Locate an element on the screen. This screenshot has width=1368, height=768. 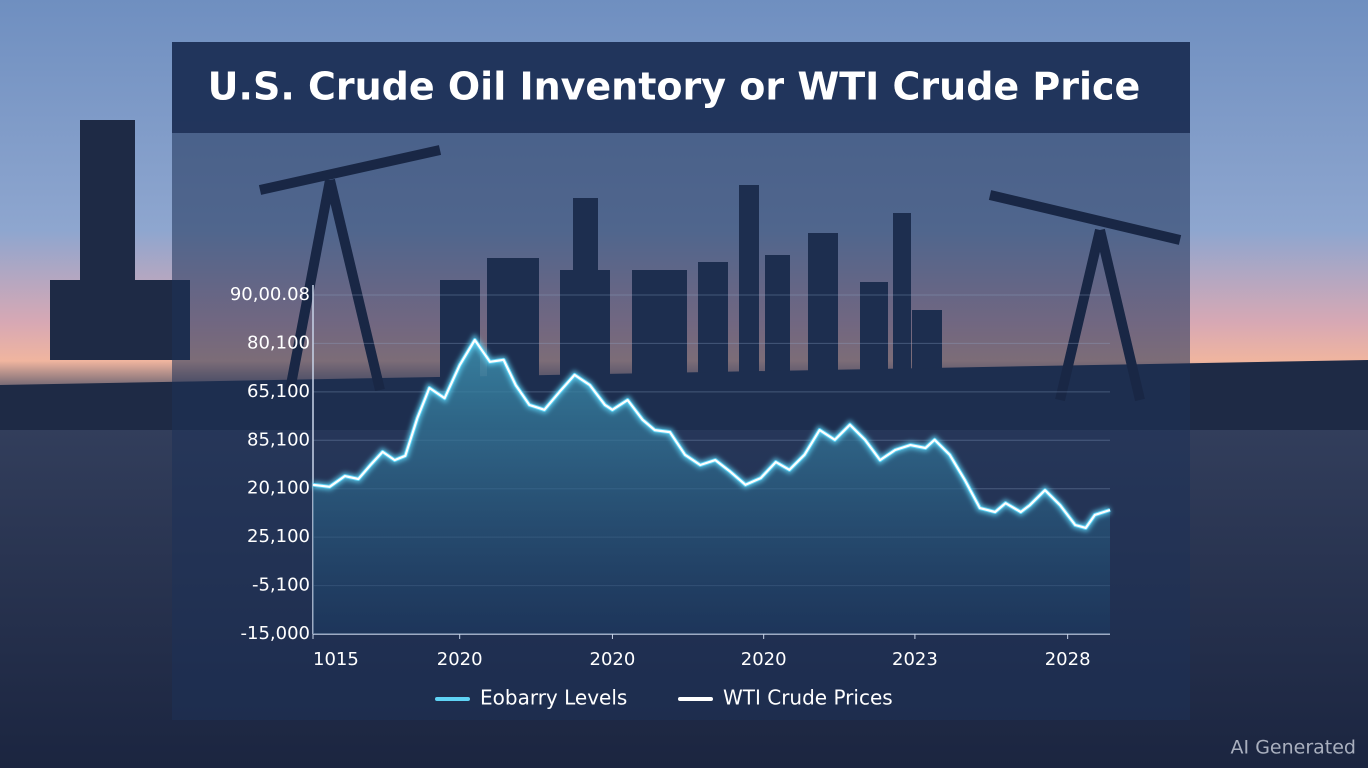
y-tick-label: 85,100 is located at coordinates (278, 439).